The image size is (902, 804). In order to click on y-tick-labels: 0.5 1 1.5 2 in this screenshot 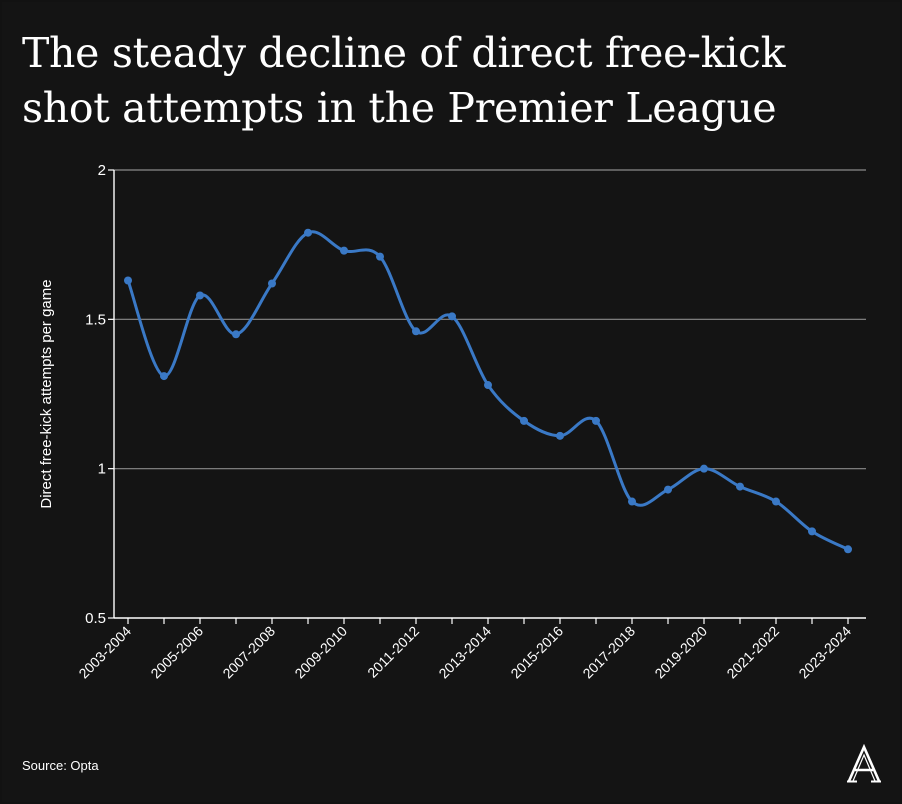, I will do `click(95, 394)`.